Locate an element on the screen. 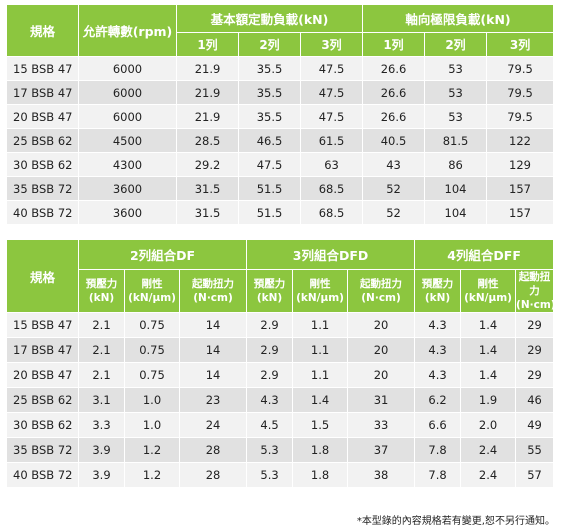  row-value-cell: 4500 is located at coordinates (127, 140).